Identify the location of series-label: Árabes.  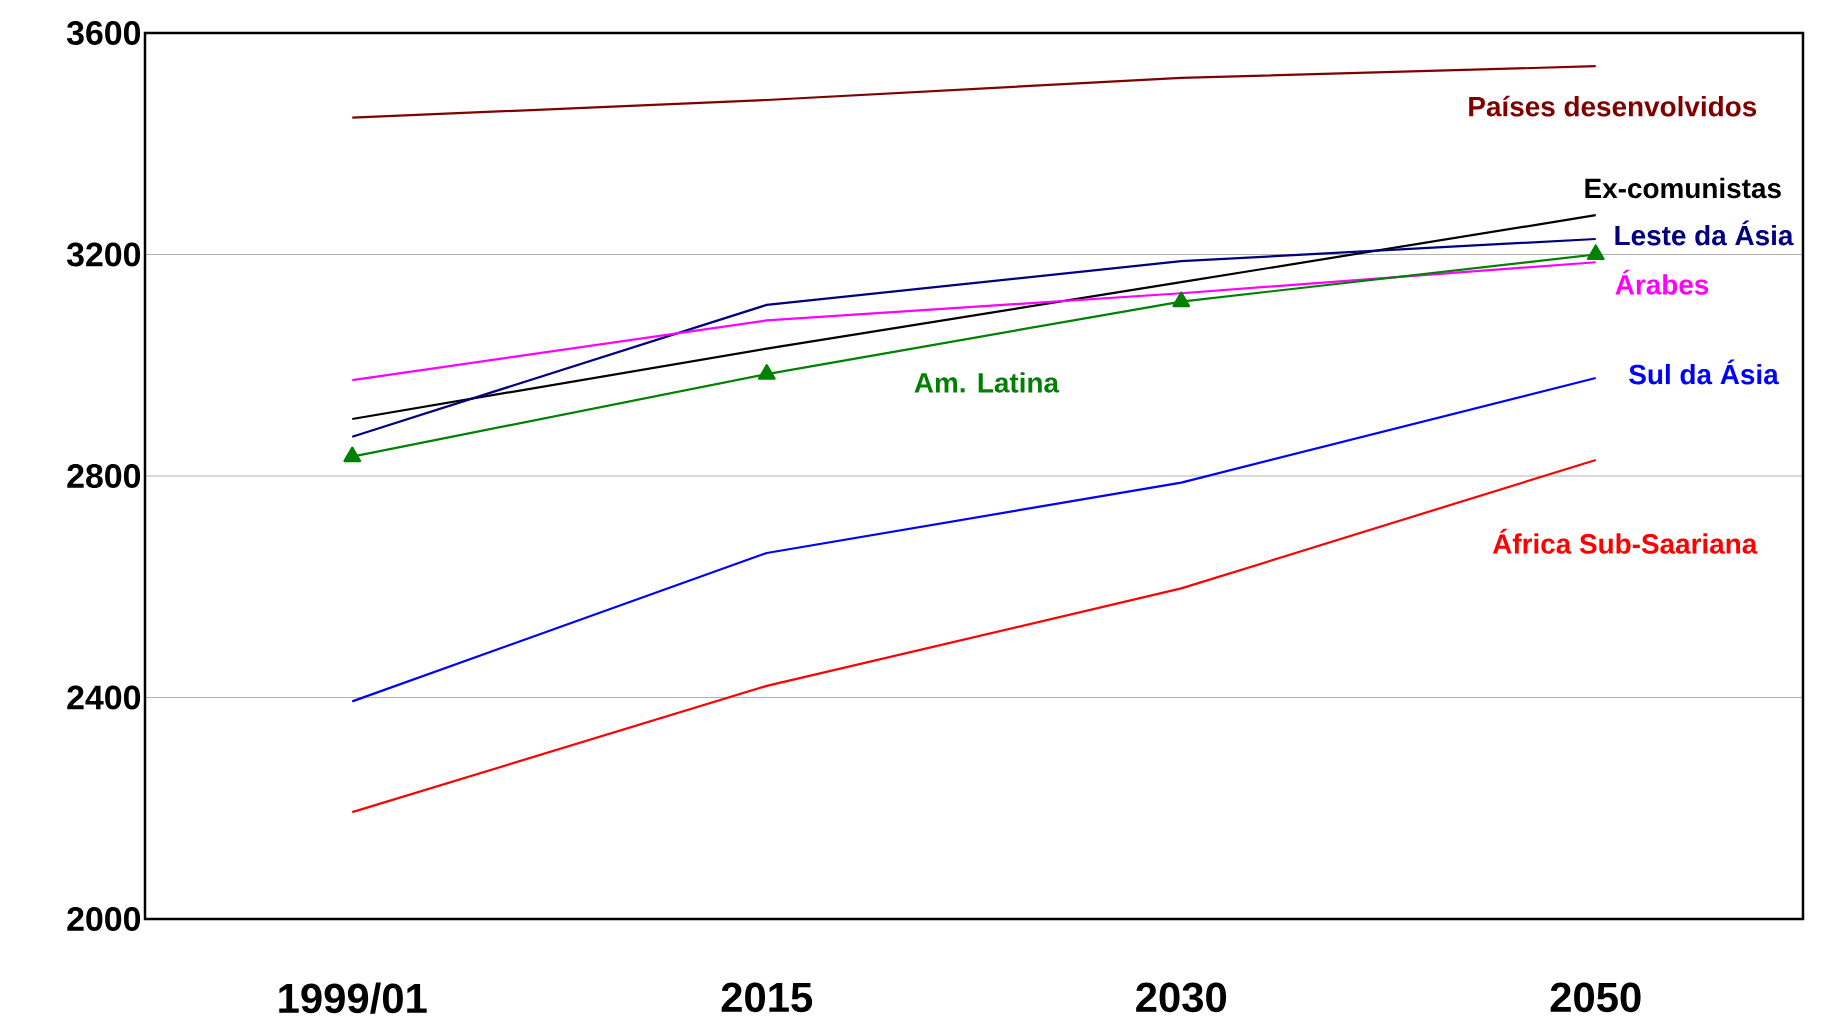
(1662, 282).